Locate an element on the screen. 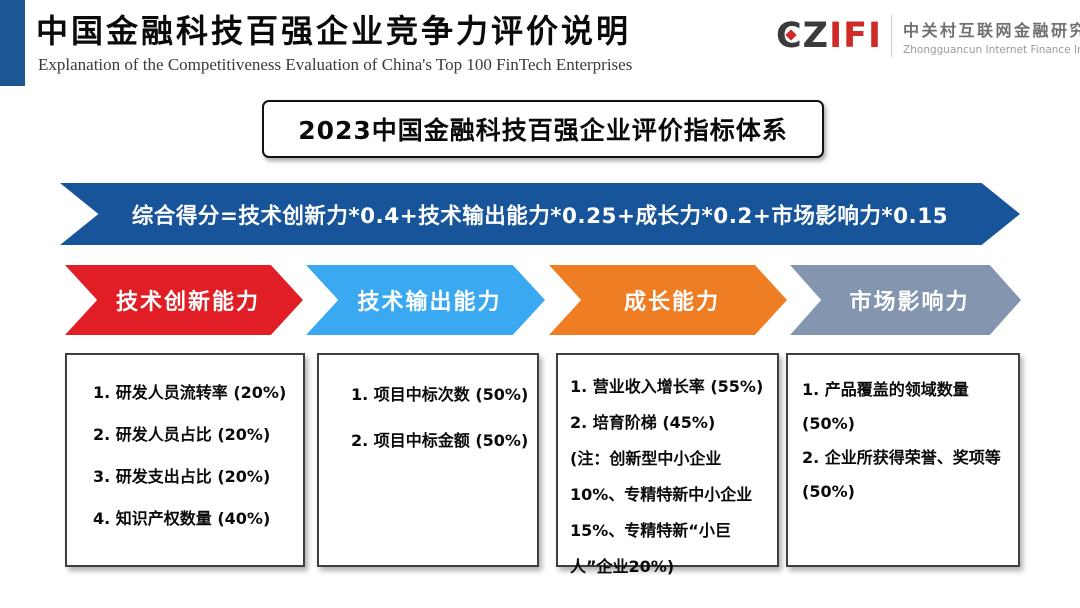 This screenshot has width=1080, height=608. dimension-arrow-tech-output: 技术输出能力 is located at coordinates (425, 300).